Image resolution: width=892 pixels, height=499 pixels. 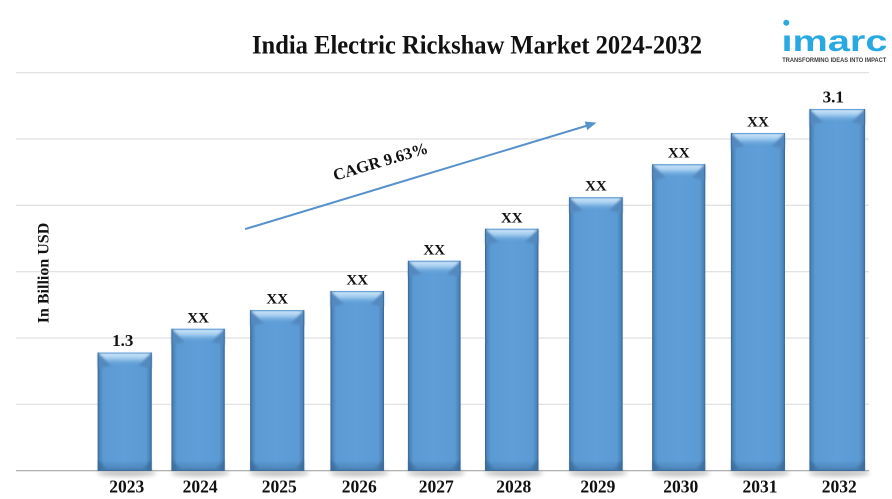 What do you see at coordinates (833, 97) in the screenshot?
I see `svg-text: 3.1` at bounding box center [833, 97].